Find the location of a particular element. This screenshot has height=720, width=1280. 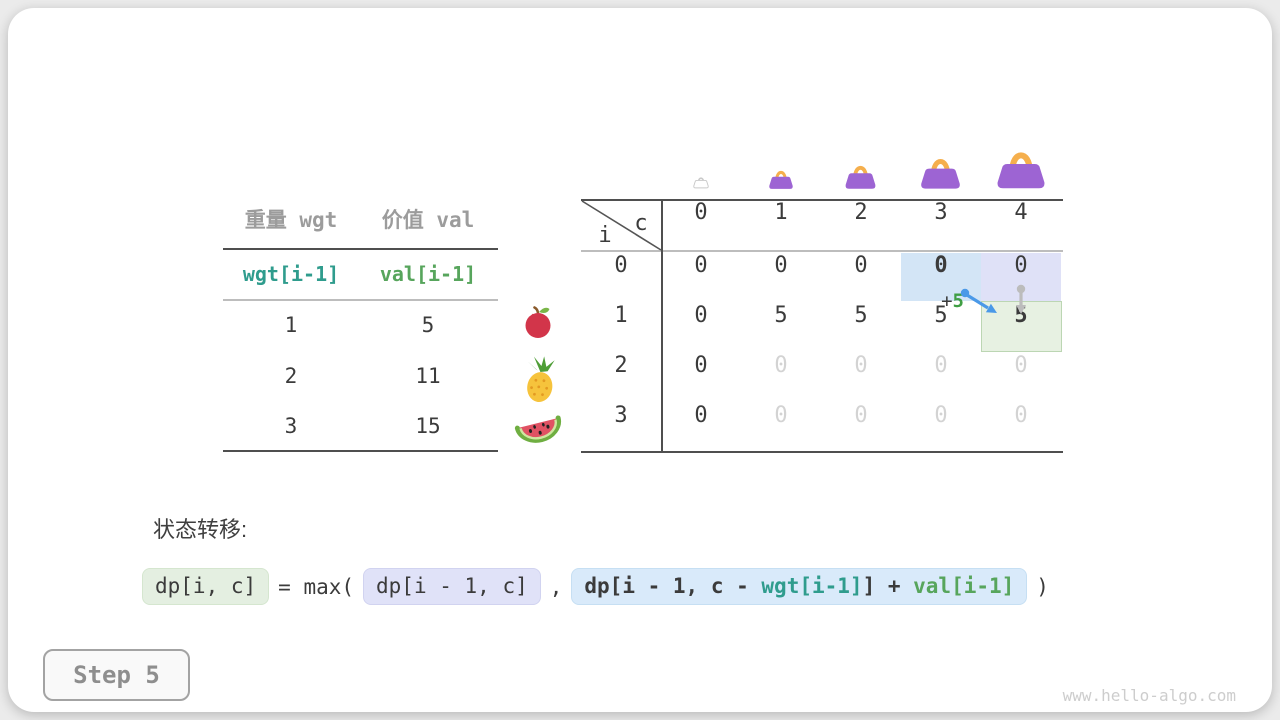

watermark-url: www.hello-algo.com is located at coordinates (1149, 695).